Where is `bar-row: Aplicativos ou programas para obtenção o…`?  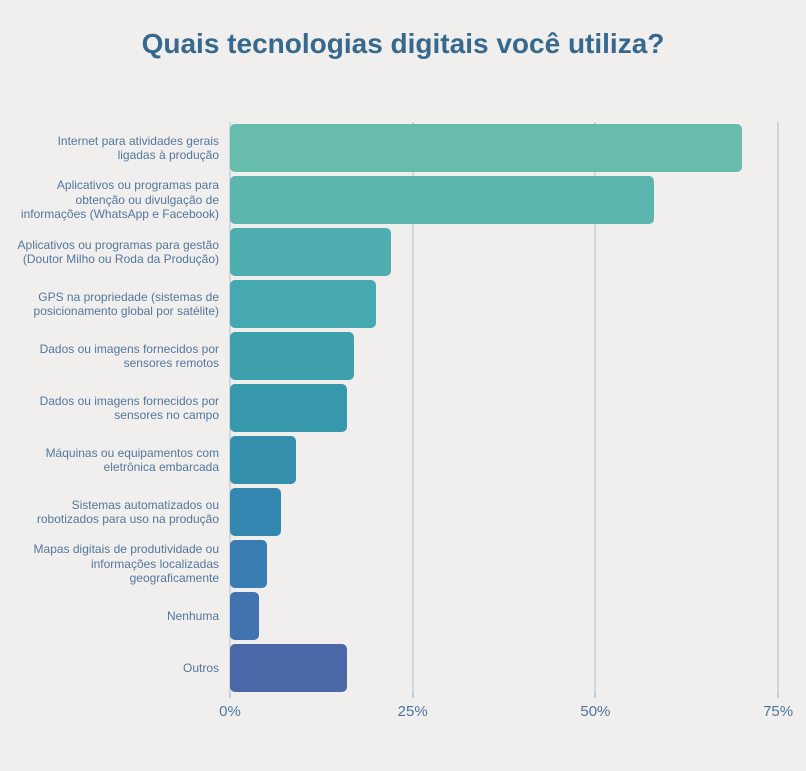
bar-row: Aplicativos ou programas para obtenção o… is located at coordinates (403, 200).